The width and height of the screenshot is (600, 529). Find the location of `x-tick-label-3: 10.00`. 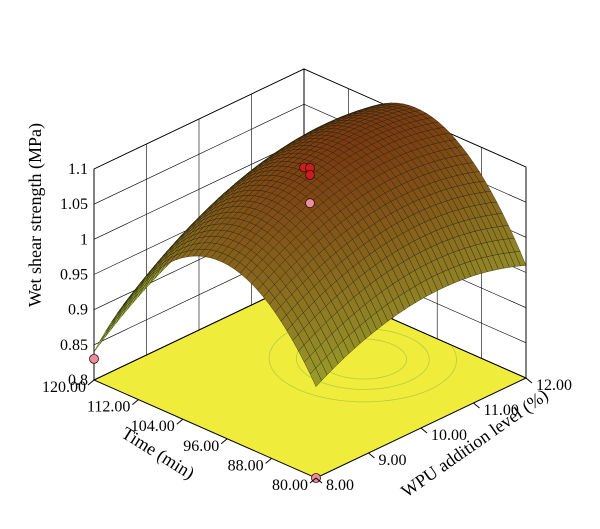

x-tick-label-3: 10.00 is located at coordinates (449, 435).